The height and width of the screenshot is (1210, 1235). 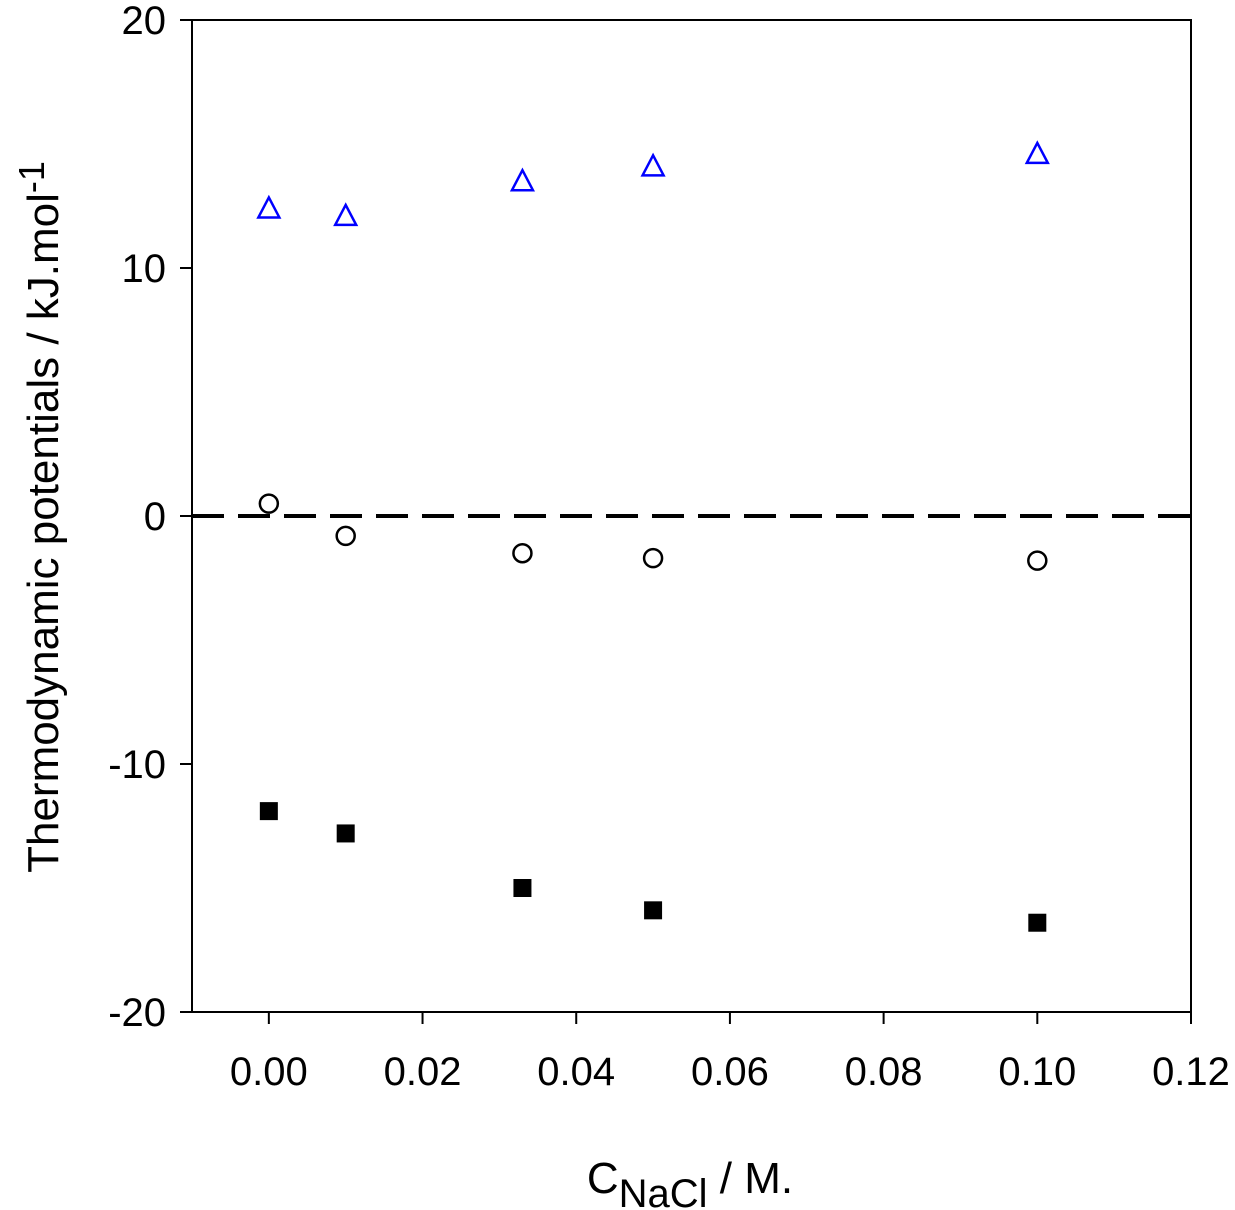 What do you see at coordinates (1037, 1072) in the screenshot?
I see `x-tick-label: 0.10` at bounding box center [1037, 1072].